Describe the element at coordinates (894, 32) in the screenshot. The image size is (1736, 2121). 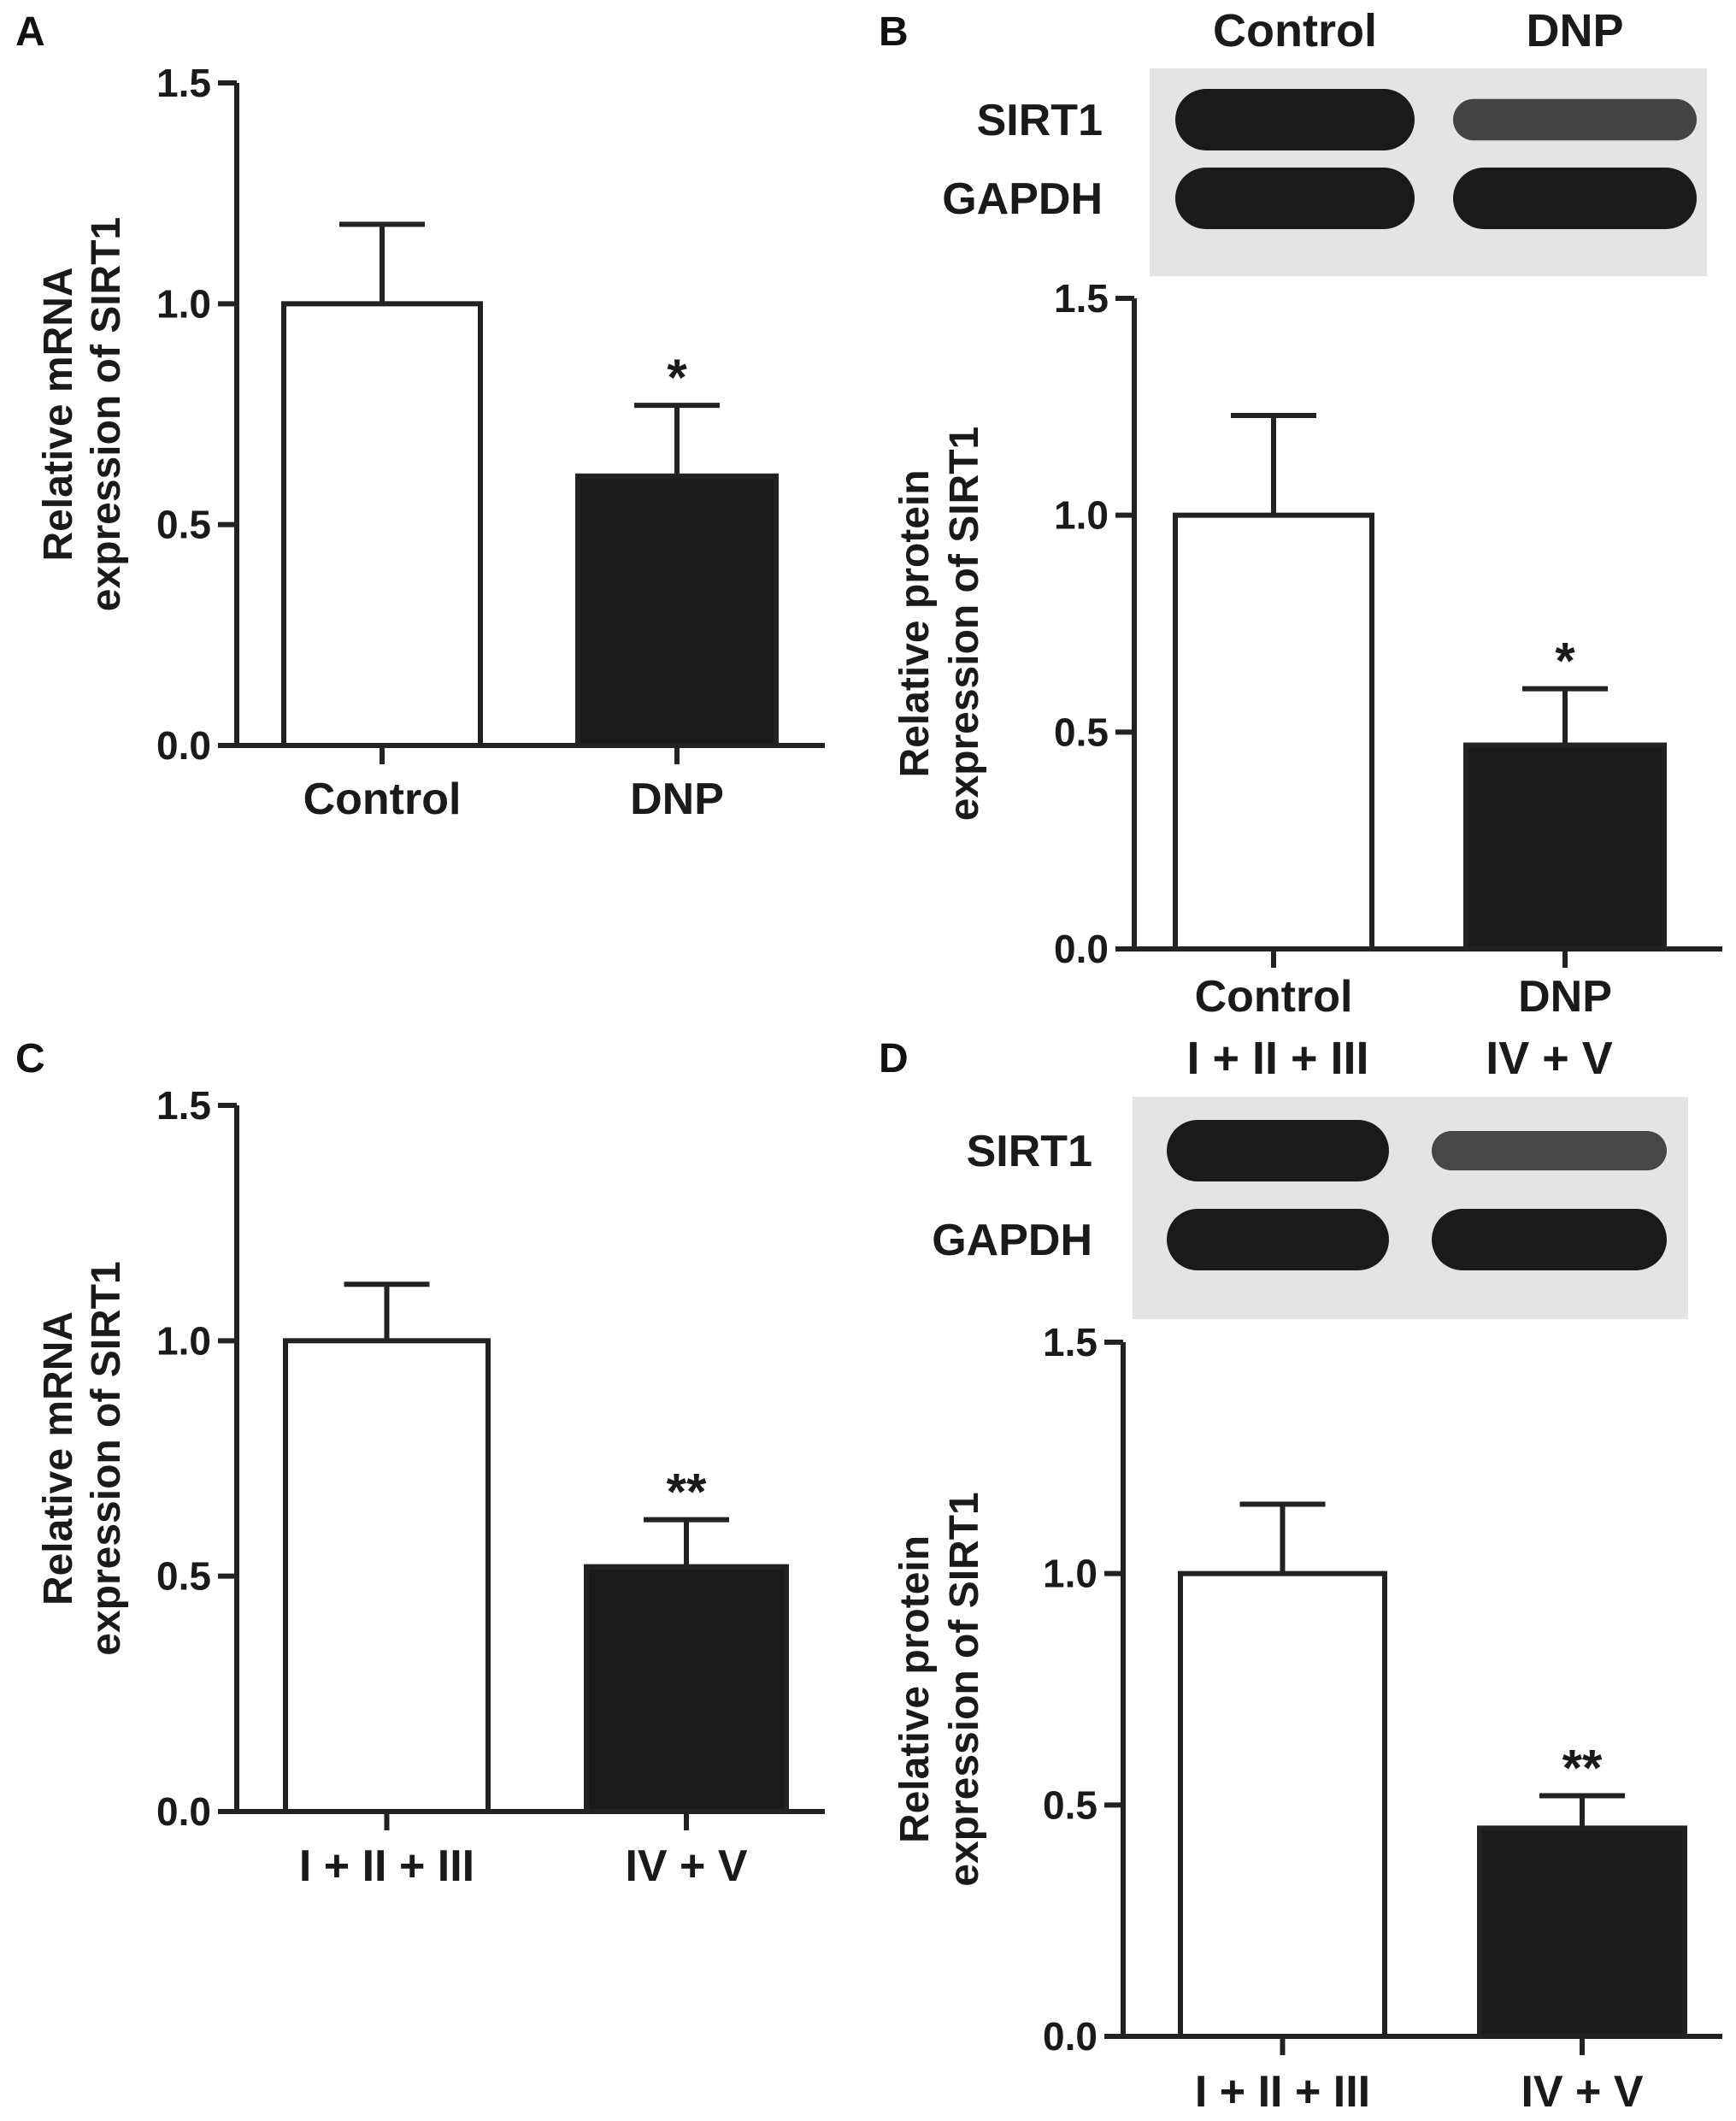
I see `panel-letter-b: B` at that location.